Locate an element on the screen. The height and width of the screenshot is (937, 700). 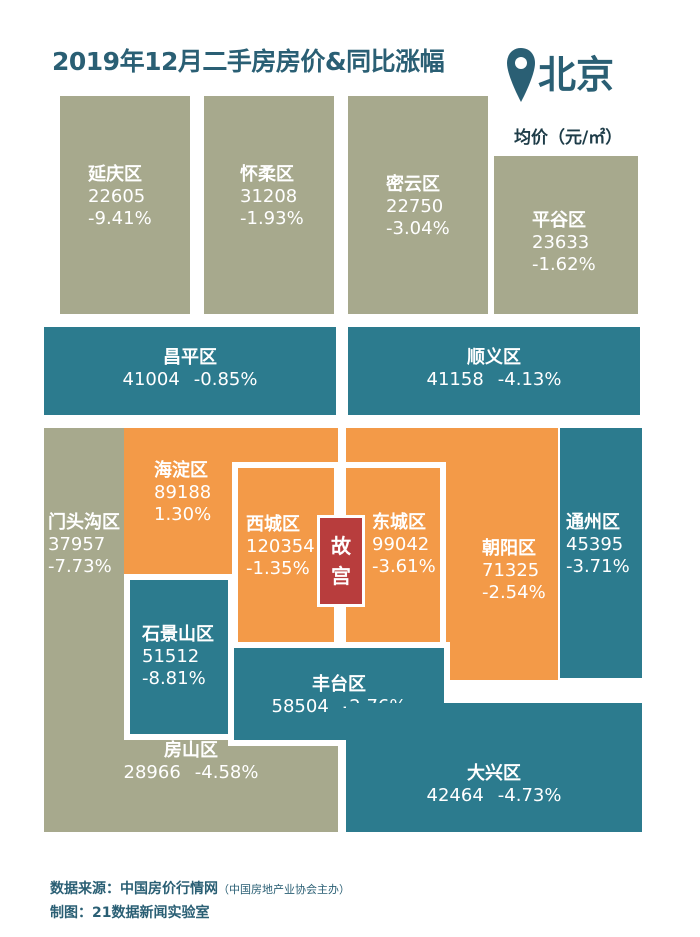
city-name: 北京 is located at coordinates (576, 75).